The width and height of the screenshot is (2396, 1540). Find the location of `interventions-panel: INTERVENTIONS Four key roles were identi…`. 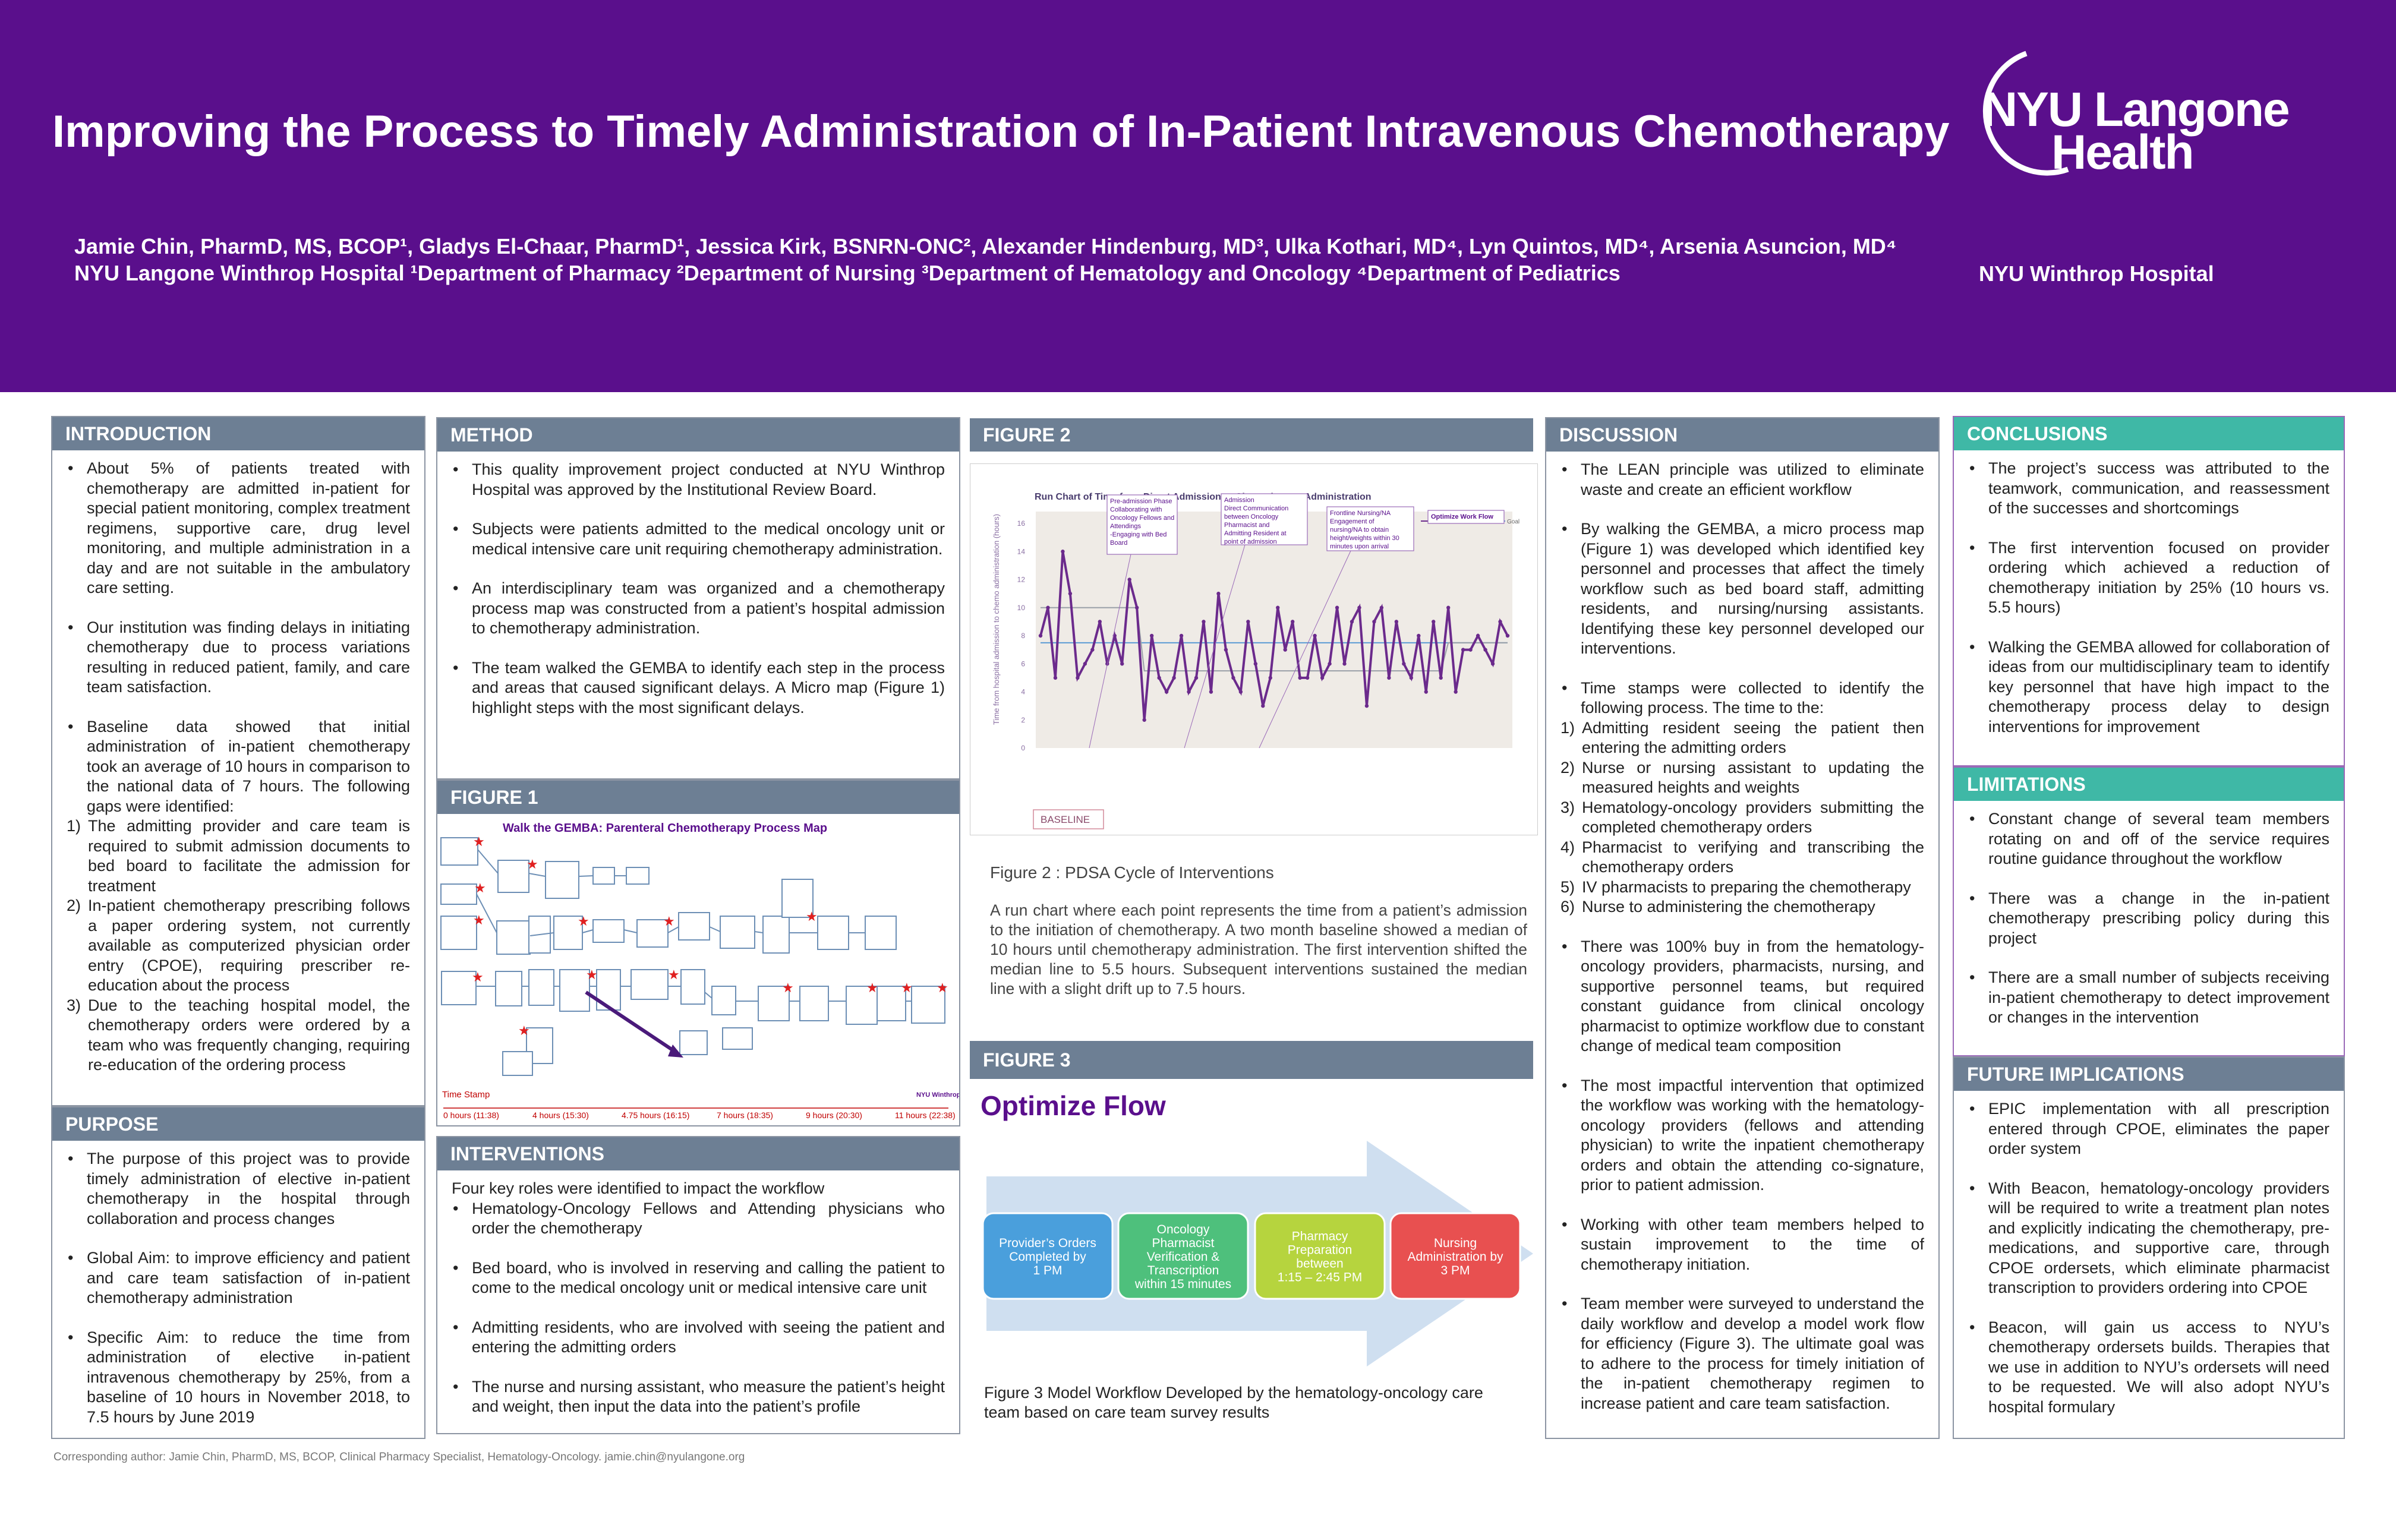

interventions-panel: INTERVENTIONS Four key roles were identi… is located at coordinates (698, 1285).